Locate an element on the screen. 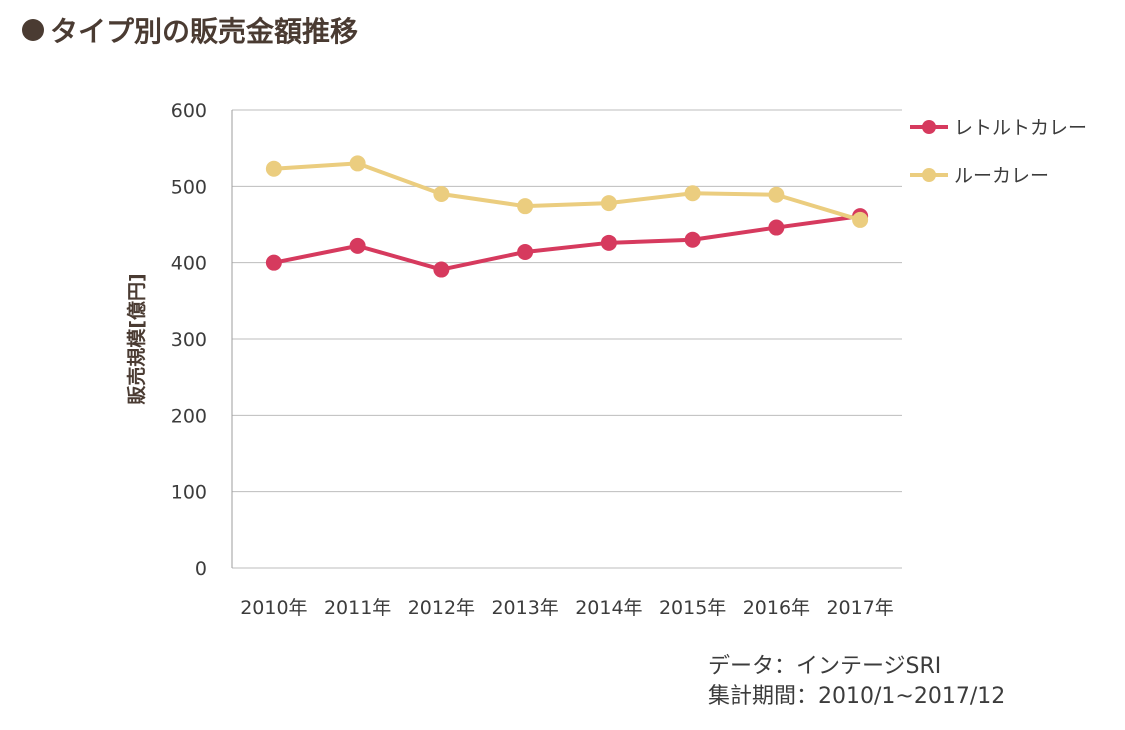 This screenshot has height=730, width=1125. y-tick-label: 200 is located at coordinates (189, 416).